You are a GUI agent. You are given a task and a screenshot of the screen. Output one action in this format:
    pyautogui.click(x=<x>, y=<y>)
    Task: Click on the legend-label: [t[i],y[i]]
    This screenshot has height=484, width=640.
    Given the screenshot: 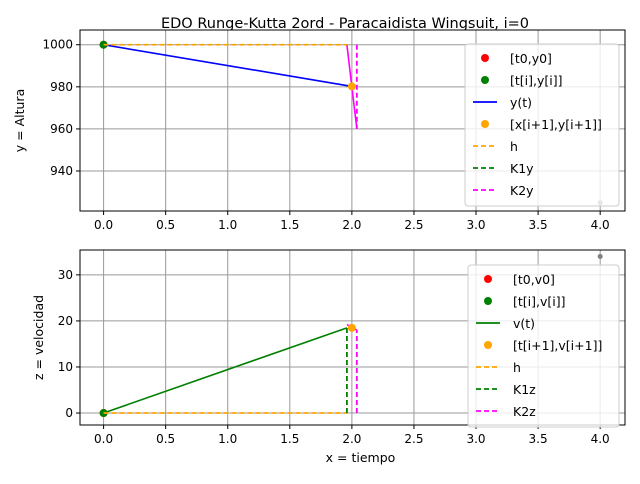 What is the action you would take?
    pyautogui.click(x=536, y=80)
    